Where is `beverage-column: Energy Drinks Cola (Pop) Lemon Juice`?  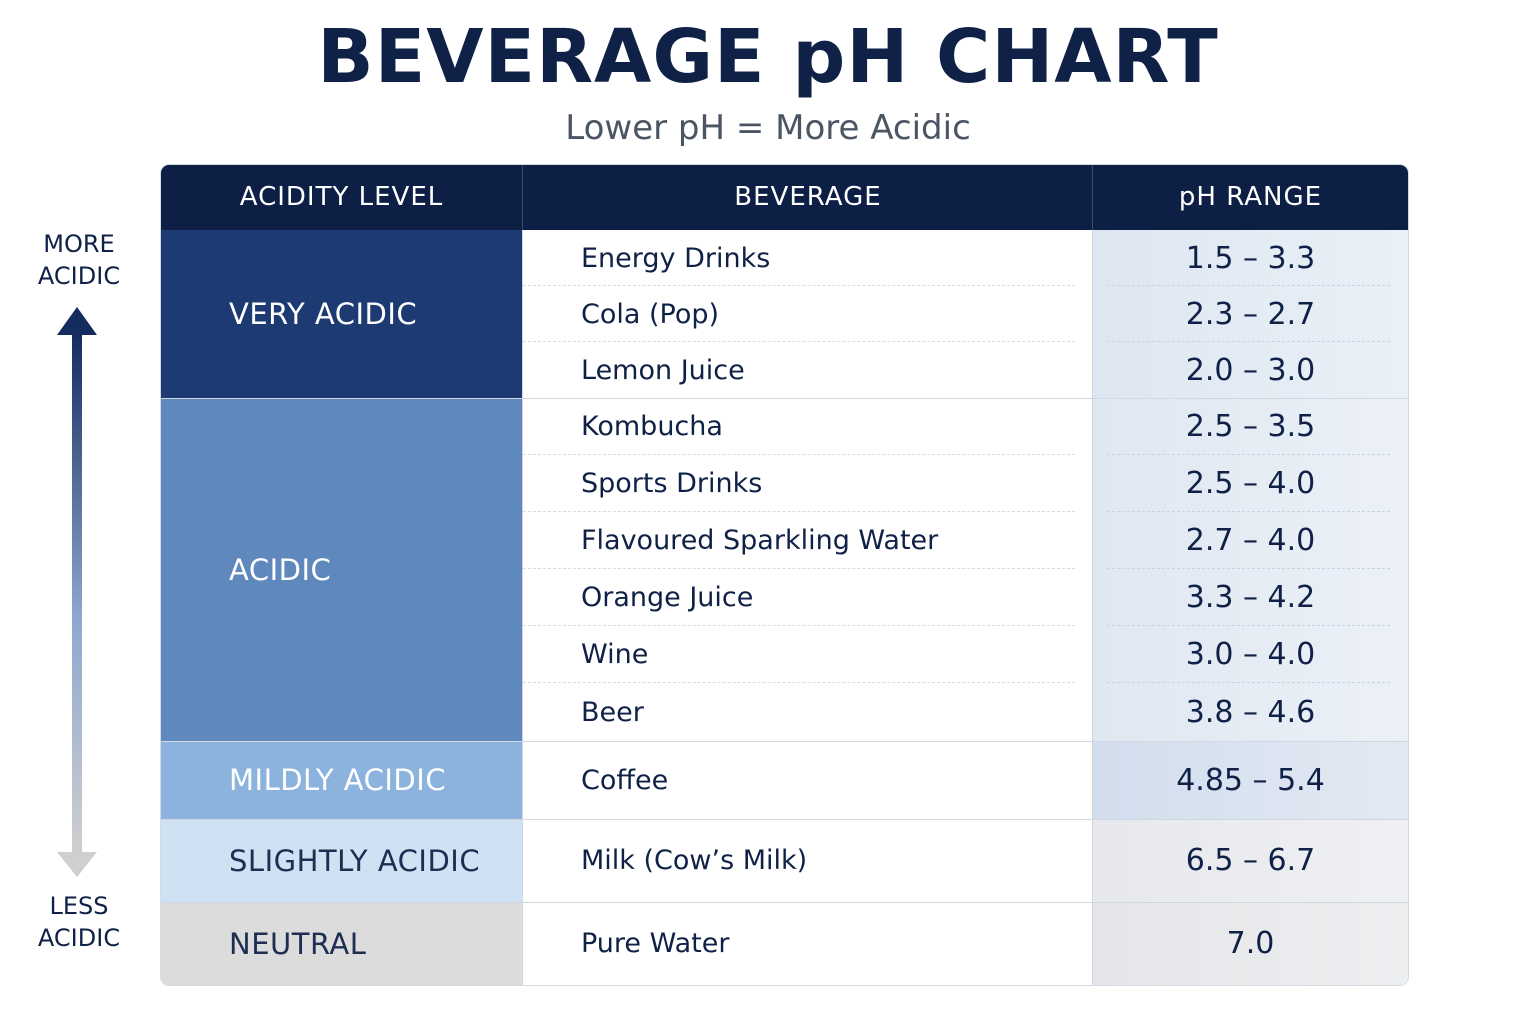
beverage-column: Energy Drinks Cola (Pop) Lemon Juice is located at coordinates (808, 314).